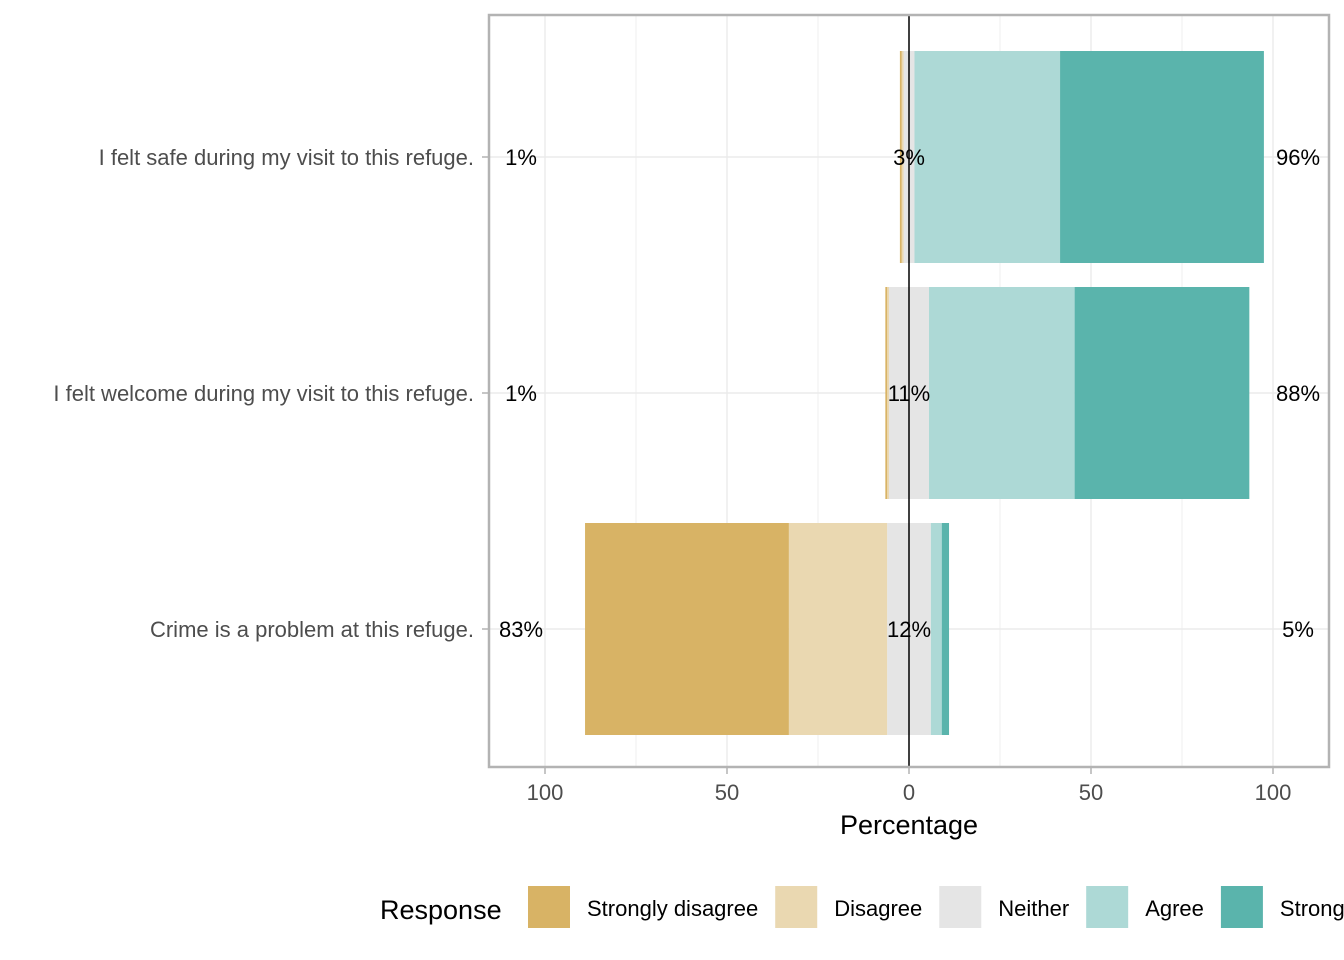 The width and height of the screenshot is (1344, 960). I want to click on left-percentage-label: 83%, so click(521, 629).